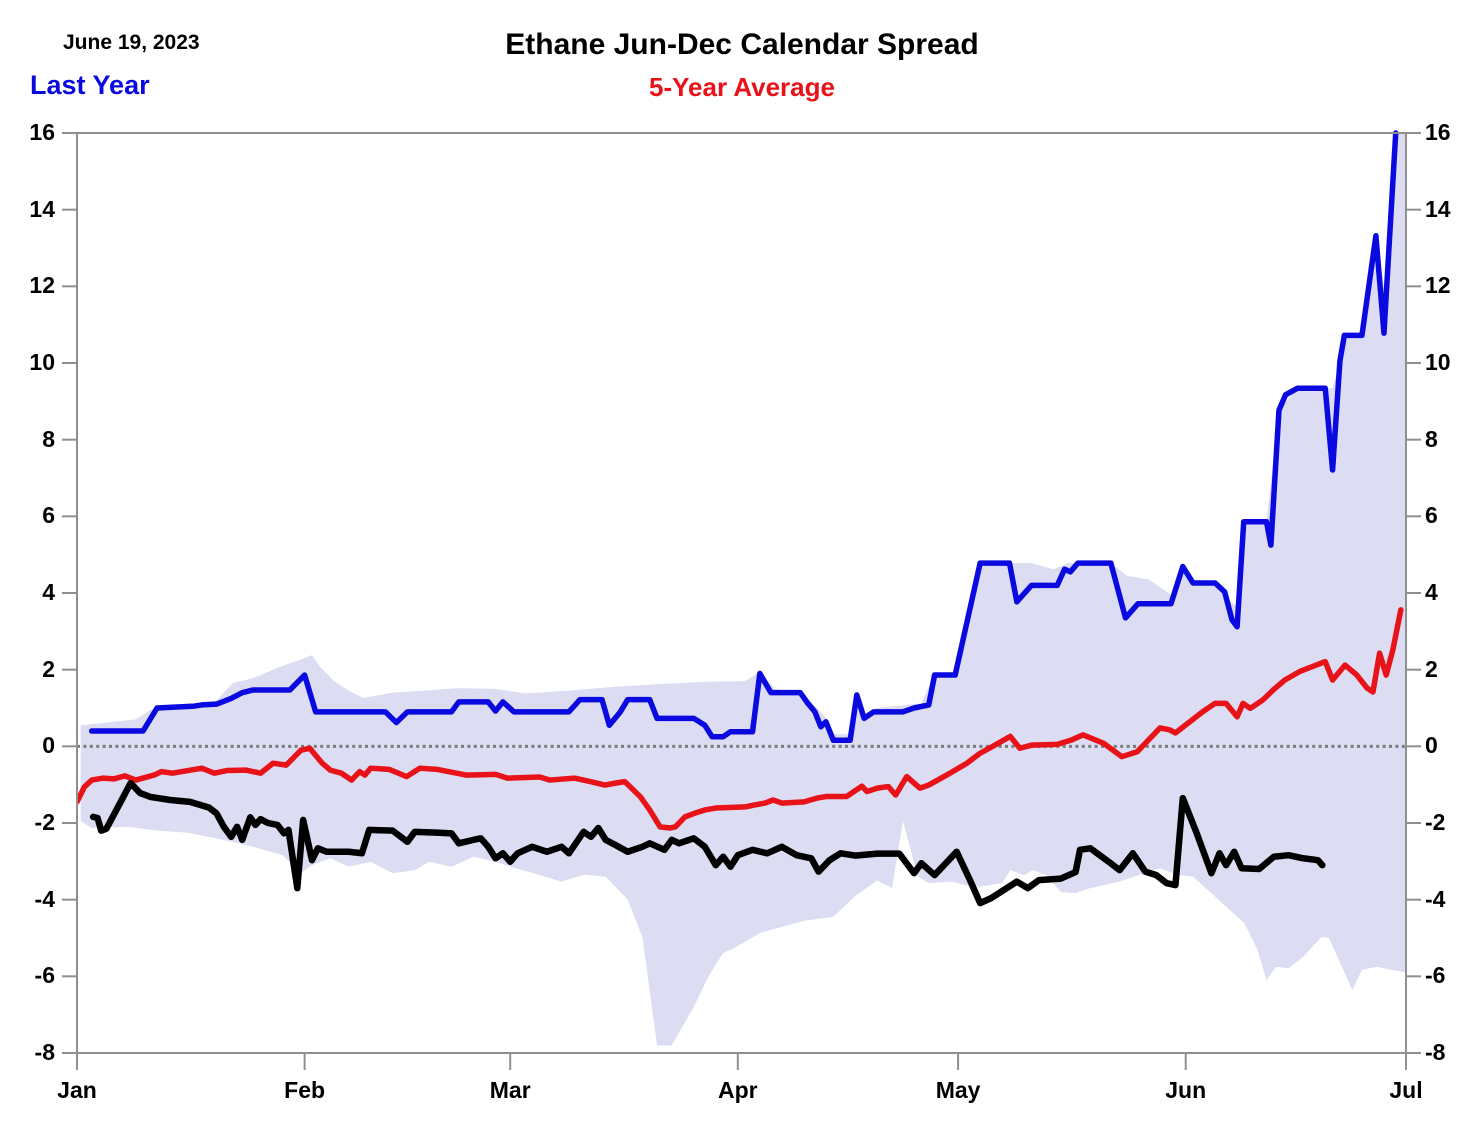 The image size is (1484, 1140). What do you see at coordinates (1435, 975) in the screenshot?
I see `y-axis-label-right: -6` at bounding box center [1435, 975].